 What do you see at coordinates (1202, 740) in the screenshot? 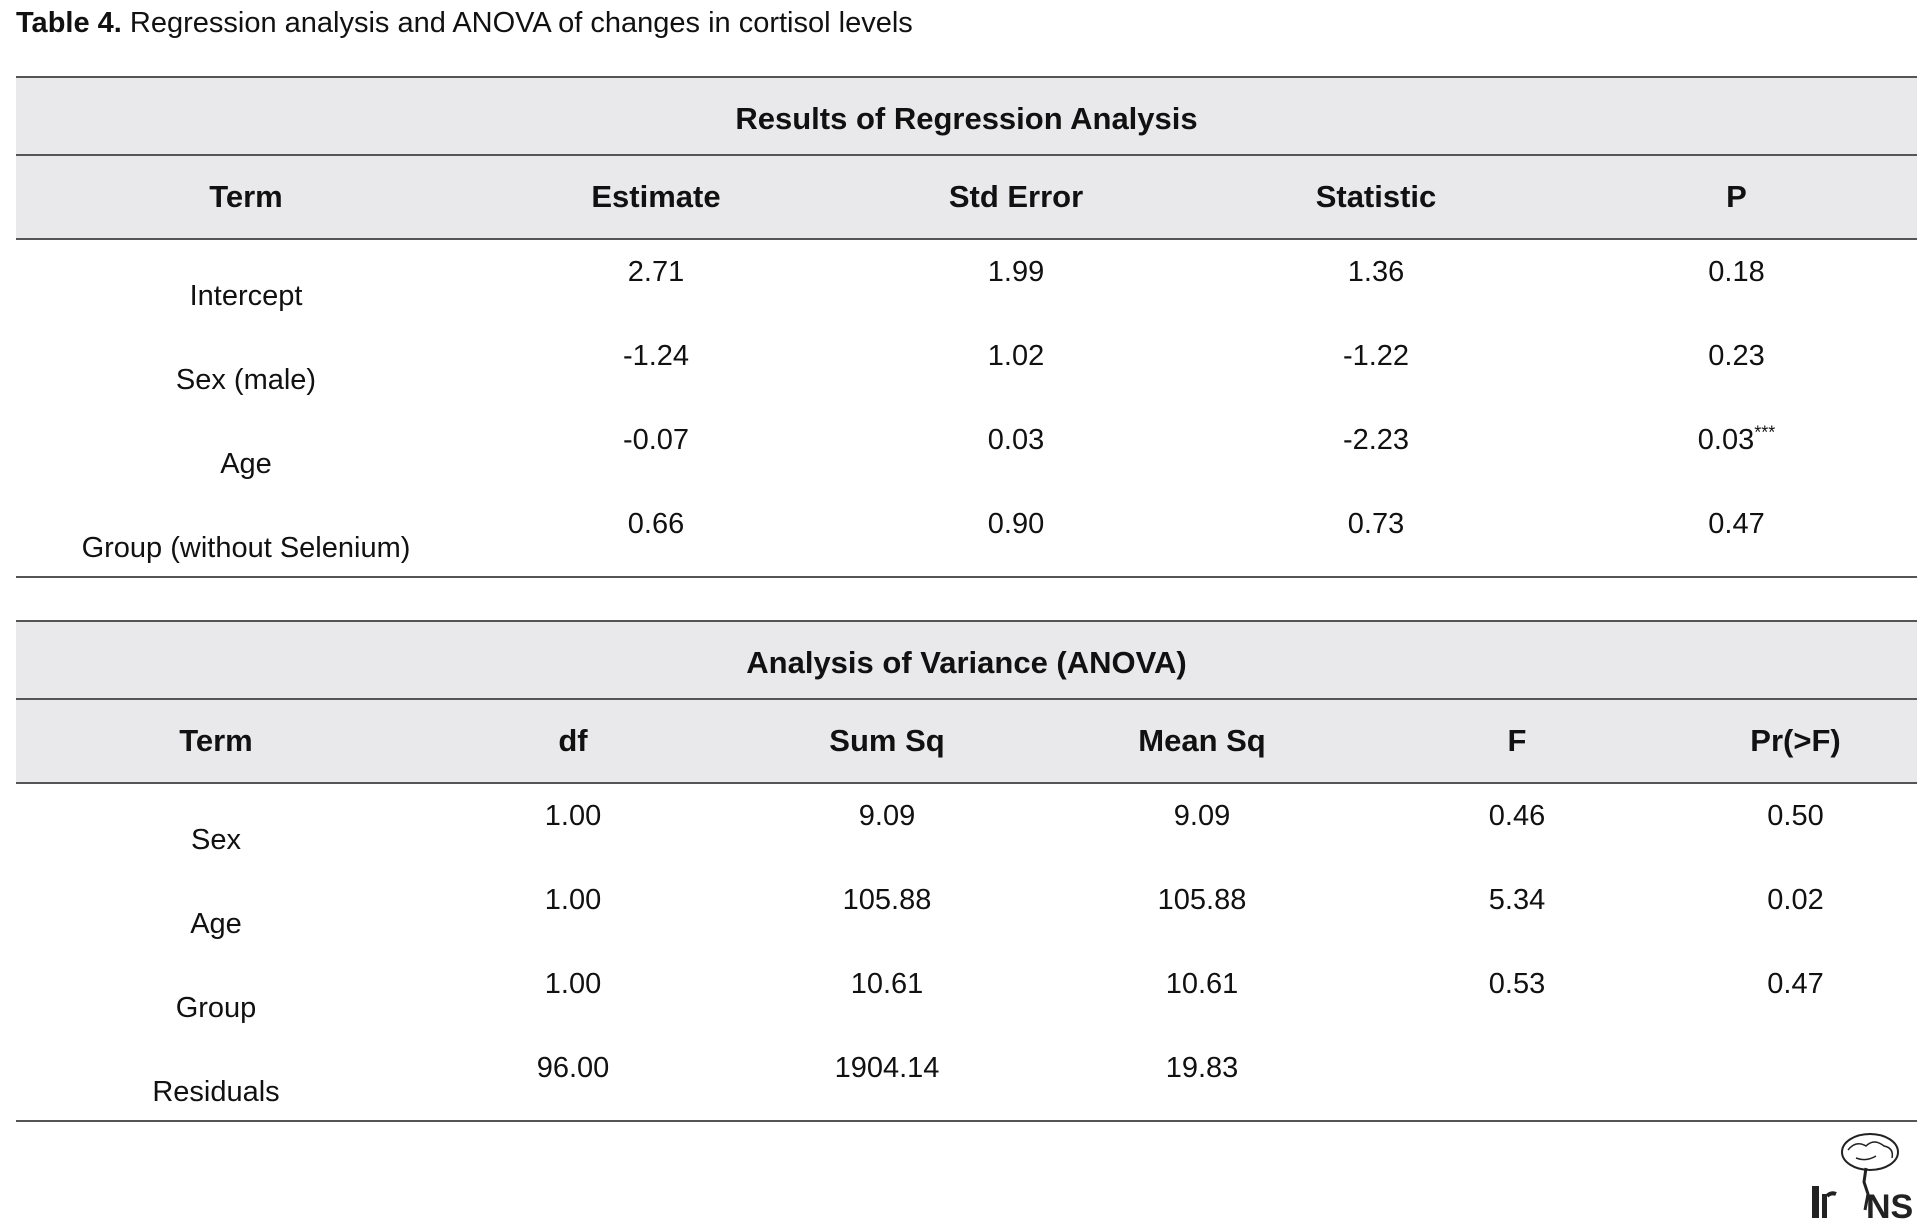
I see `header-mean-sq: Mean Sq` at bounding box center [1202, 740].